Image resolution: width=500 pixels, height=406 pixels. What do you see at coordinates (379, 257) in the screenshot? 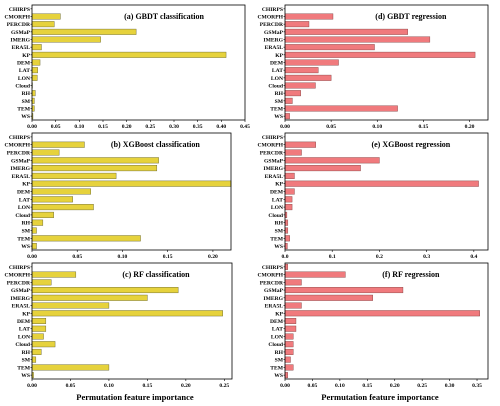
I see `x-tick-label: 0.2` at bounding box center [379, 257].